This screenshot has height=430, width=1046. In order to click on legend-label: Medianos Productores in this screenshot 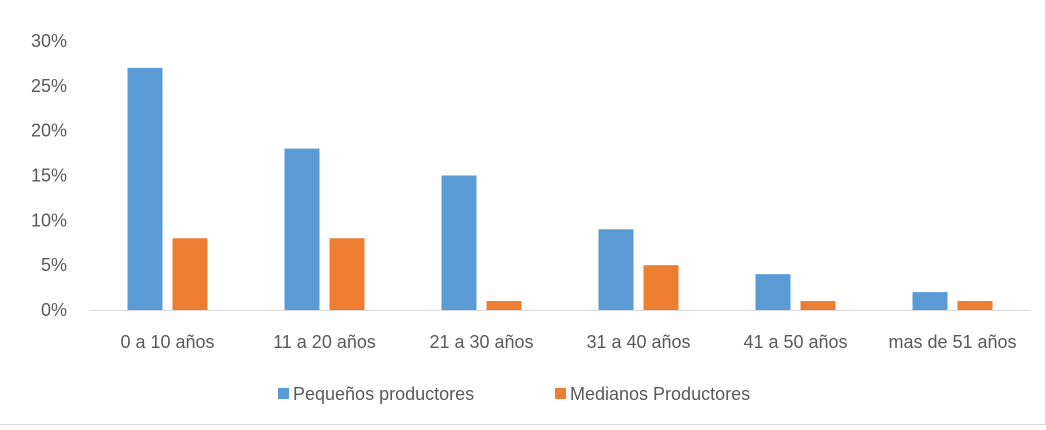, I will do `click(660, 394)`.